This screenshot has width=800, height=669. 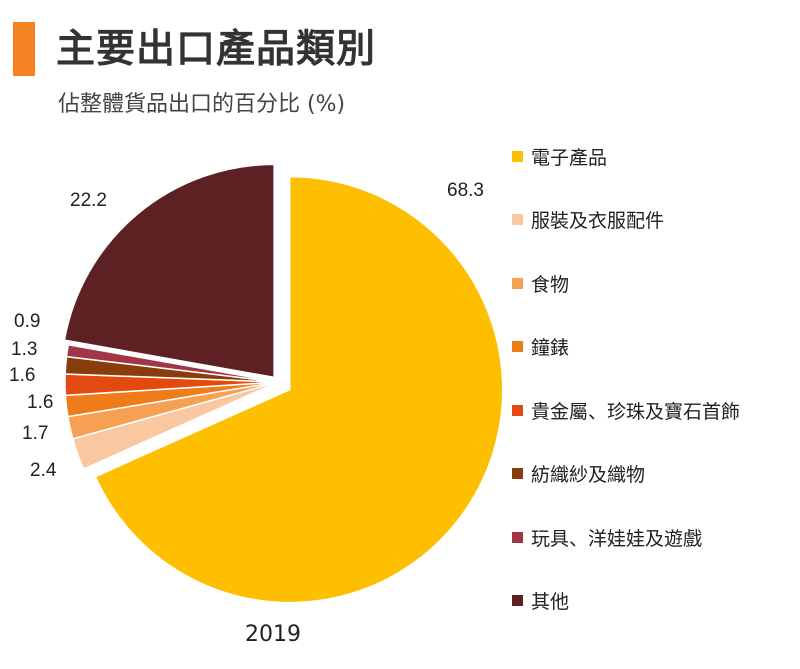 I want to click on legend-label: 紡織紗及織物, so click(x=588, y=475).